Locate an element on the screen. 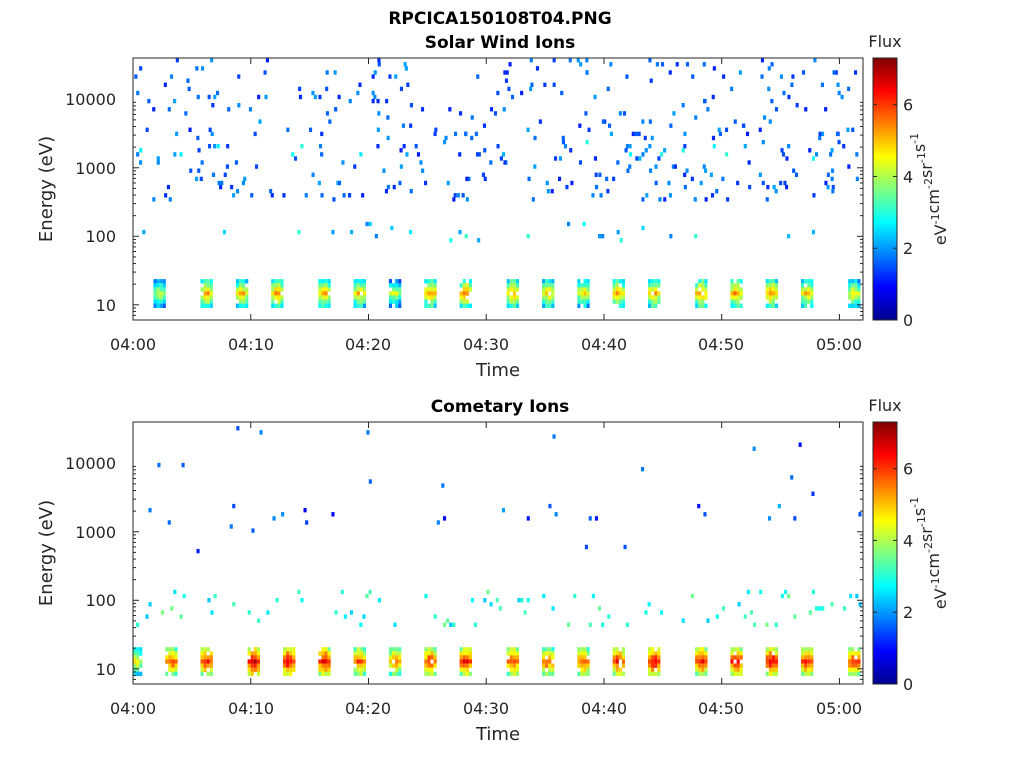 Image resolution: width=1024 pixels, height=768 pixels. x-tick-label: 04:00 is located at coordinates (133, 708).